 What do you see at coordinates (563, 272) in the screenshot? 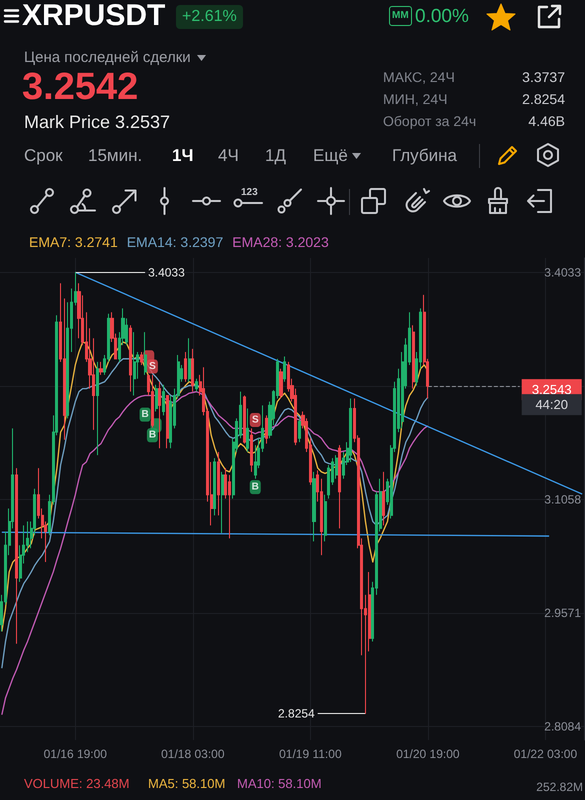
I see `y-tick-label: 3.4033` at bounding box center [563, 272].